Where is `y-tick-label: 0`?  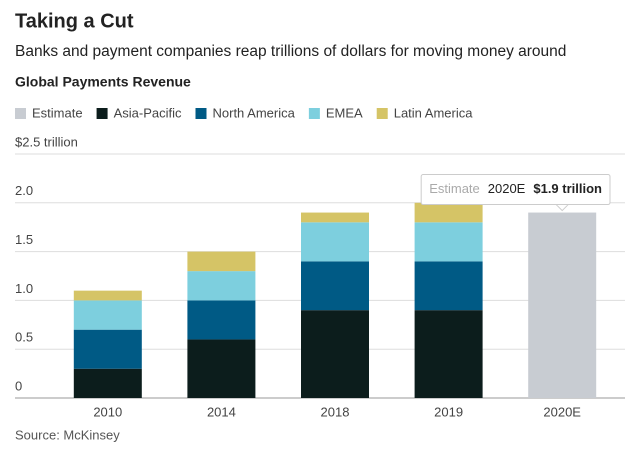 y-tick-label: 0 is located at coordinates (18, 385).